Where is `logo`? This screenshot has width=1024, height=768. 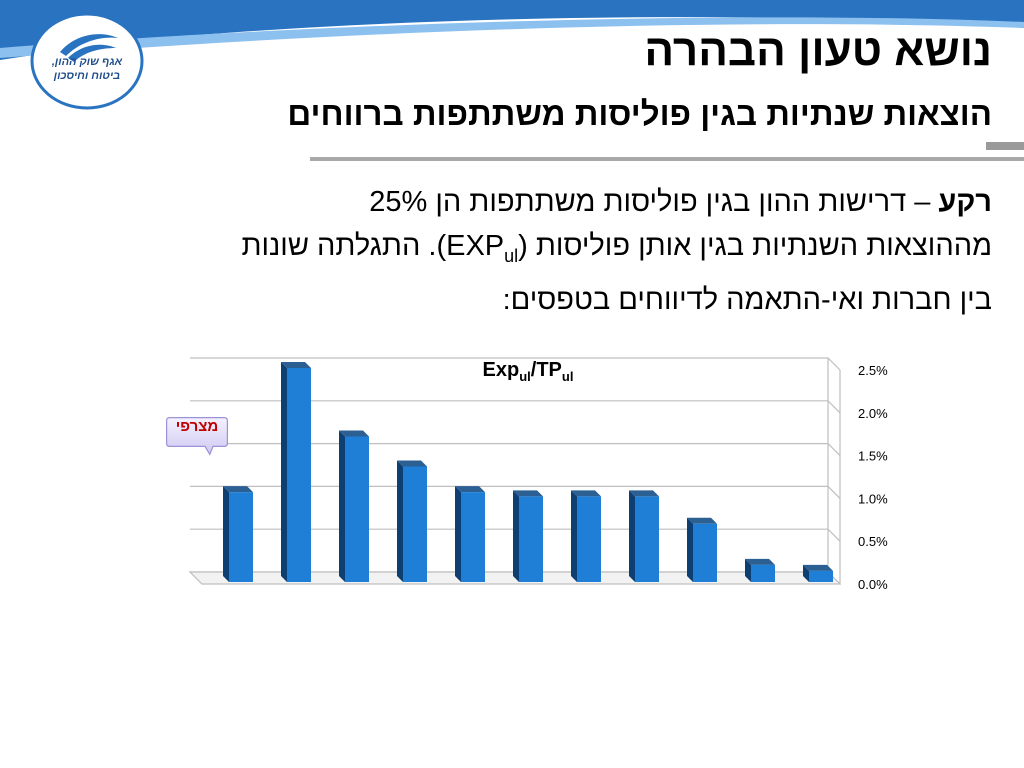 logo is located at coordinates (87, 61).